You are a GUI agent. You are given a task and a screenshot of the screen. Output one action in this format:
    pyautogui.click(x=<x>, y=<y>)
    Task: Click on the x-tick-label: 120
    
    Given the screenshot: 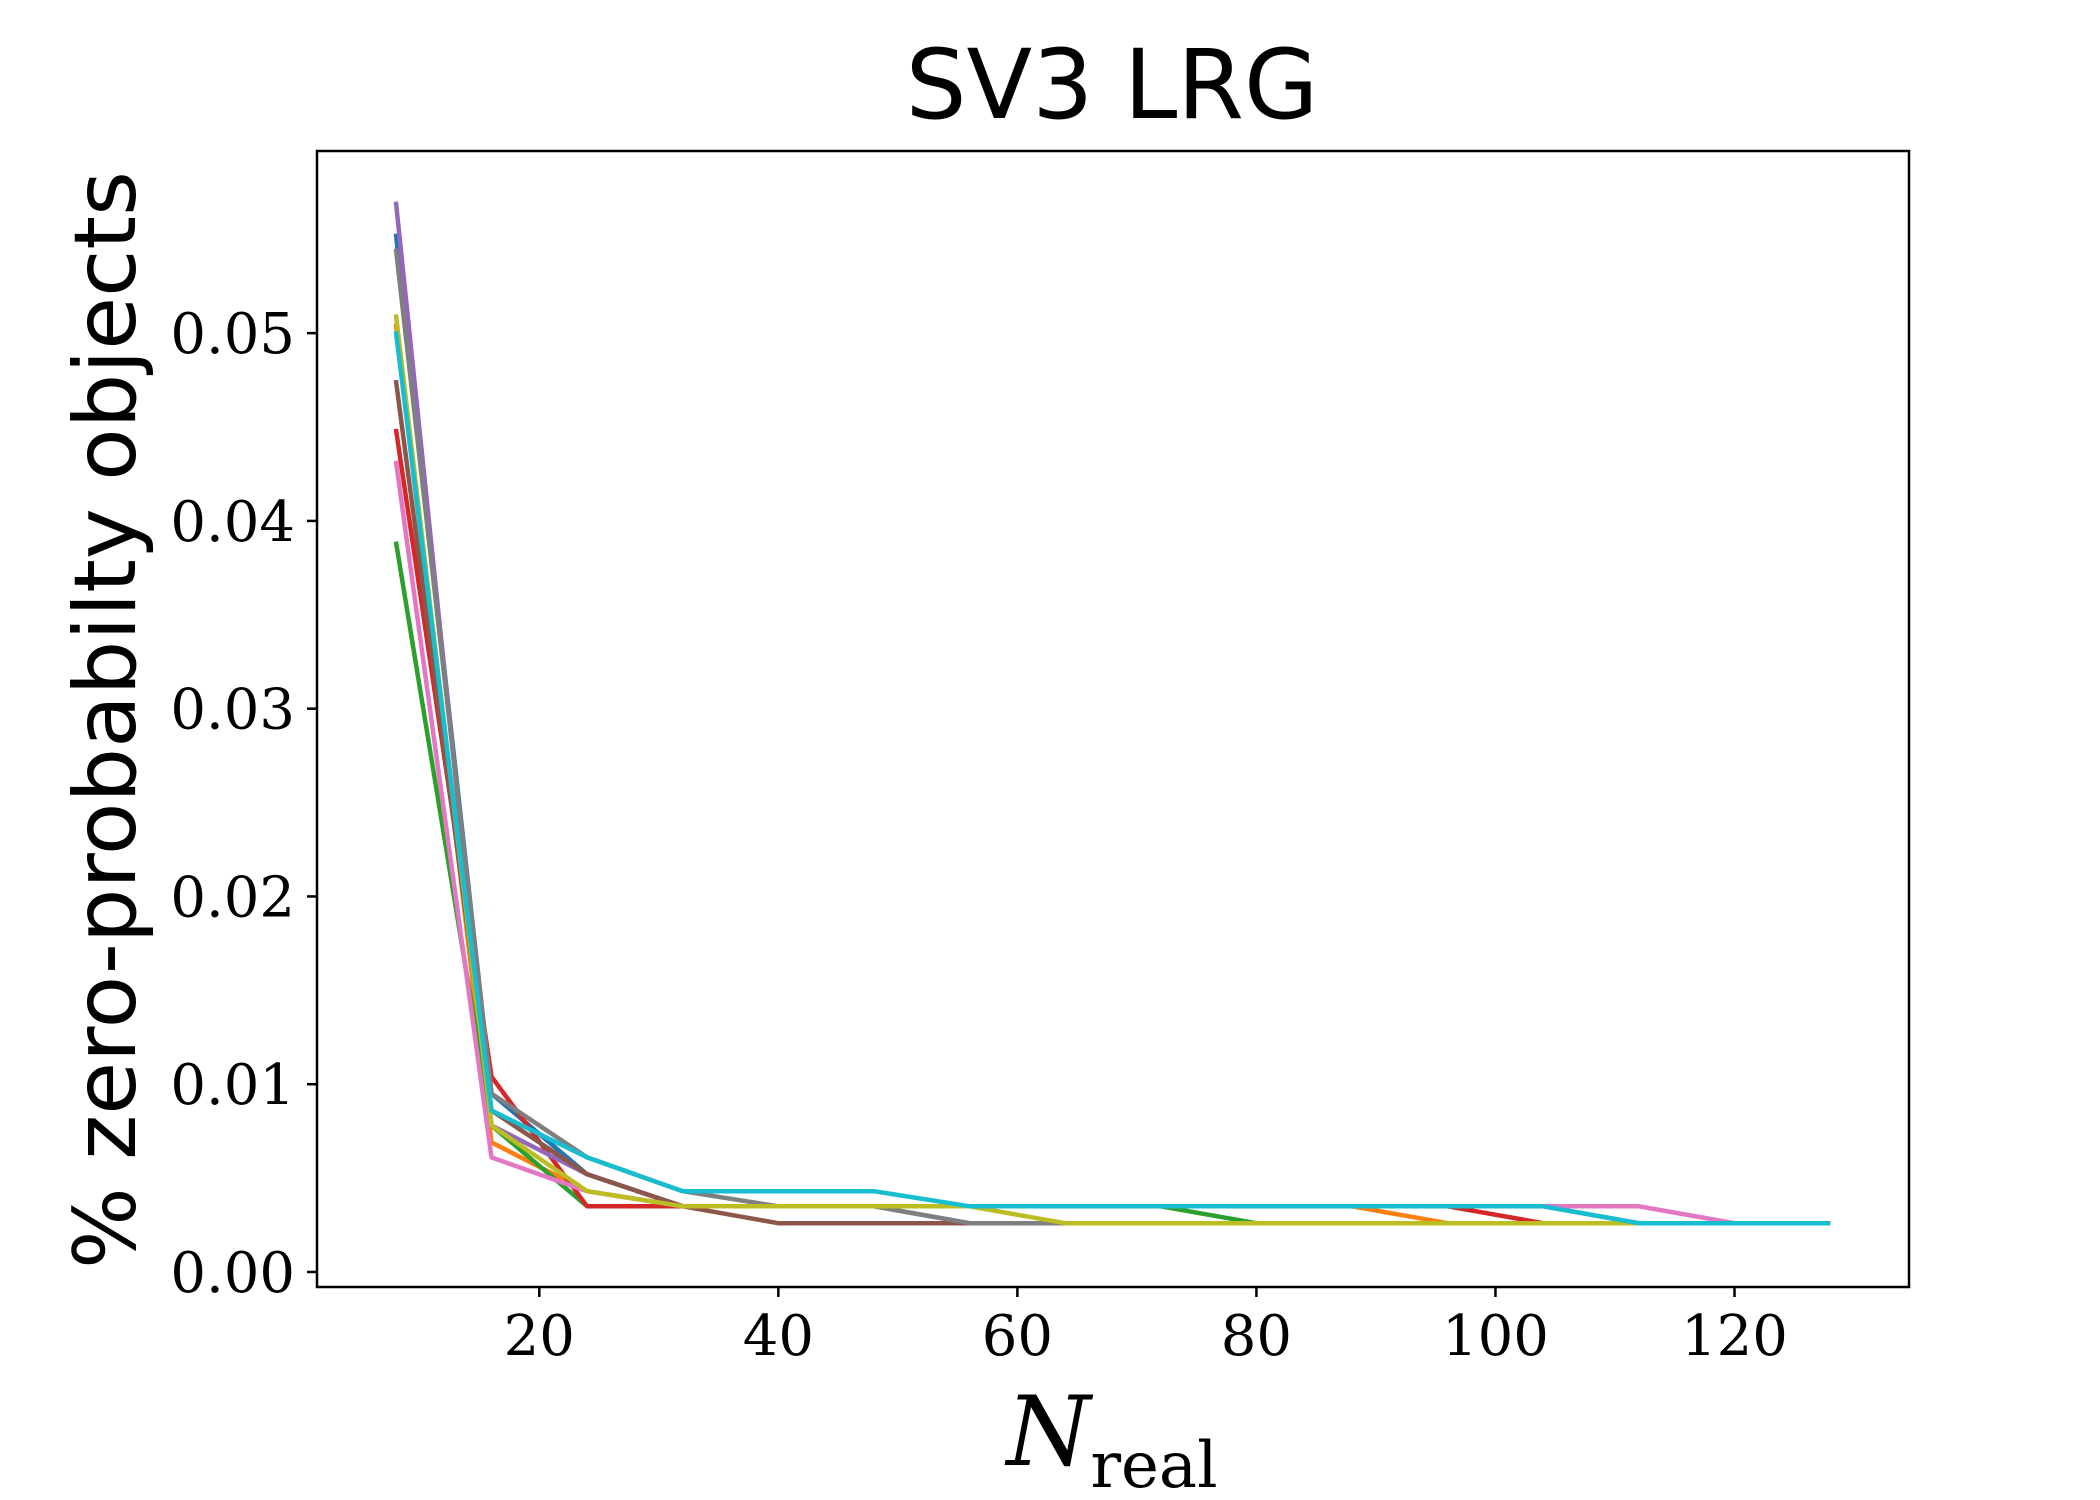 What is the action you would take?
    pyautogui.click(x=1734, y=1336)
    